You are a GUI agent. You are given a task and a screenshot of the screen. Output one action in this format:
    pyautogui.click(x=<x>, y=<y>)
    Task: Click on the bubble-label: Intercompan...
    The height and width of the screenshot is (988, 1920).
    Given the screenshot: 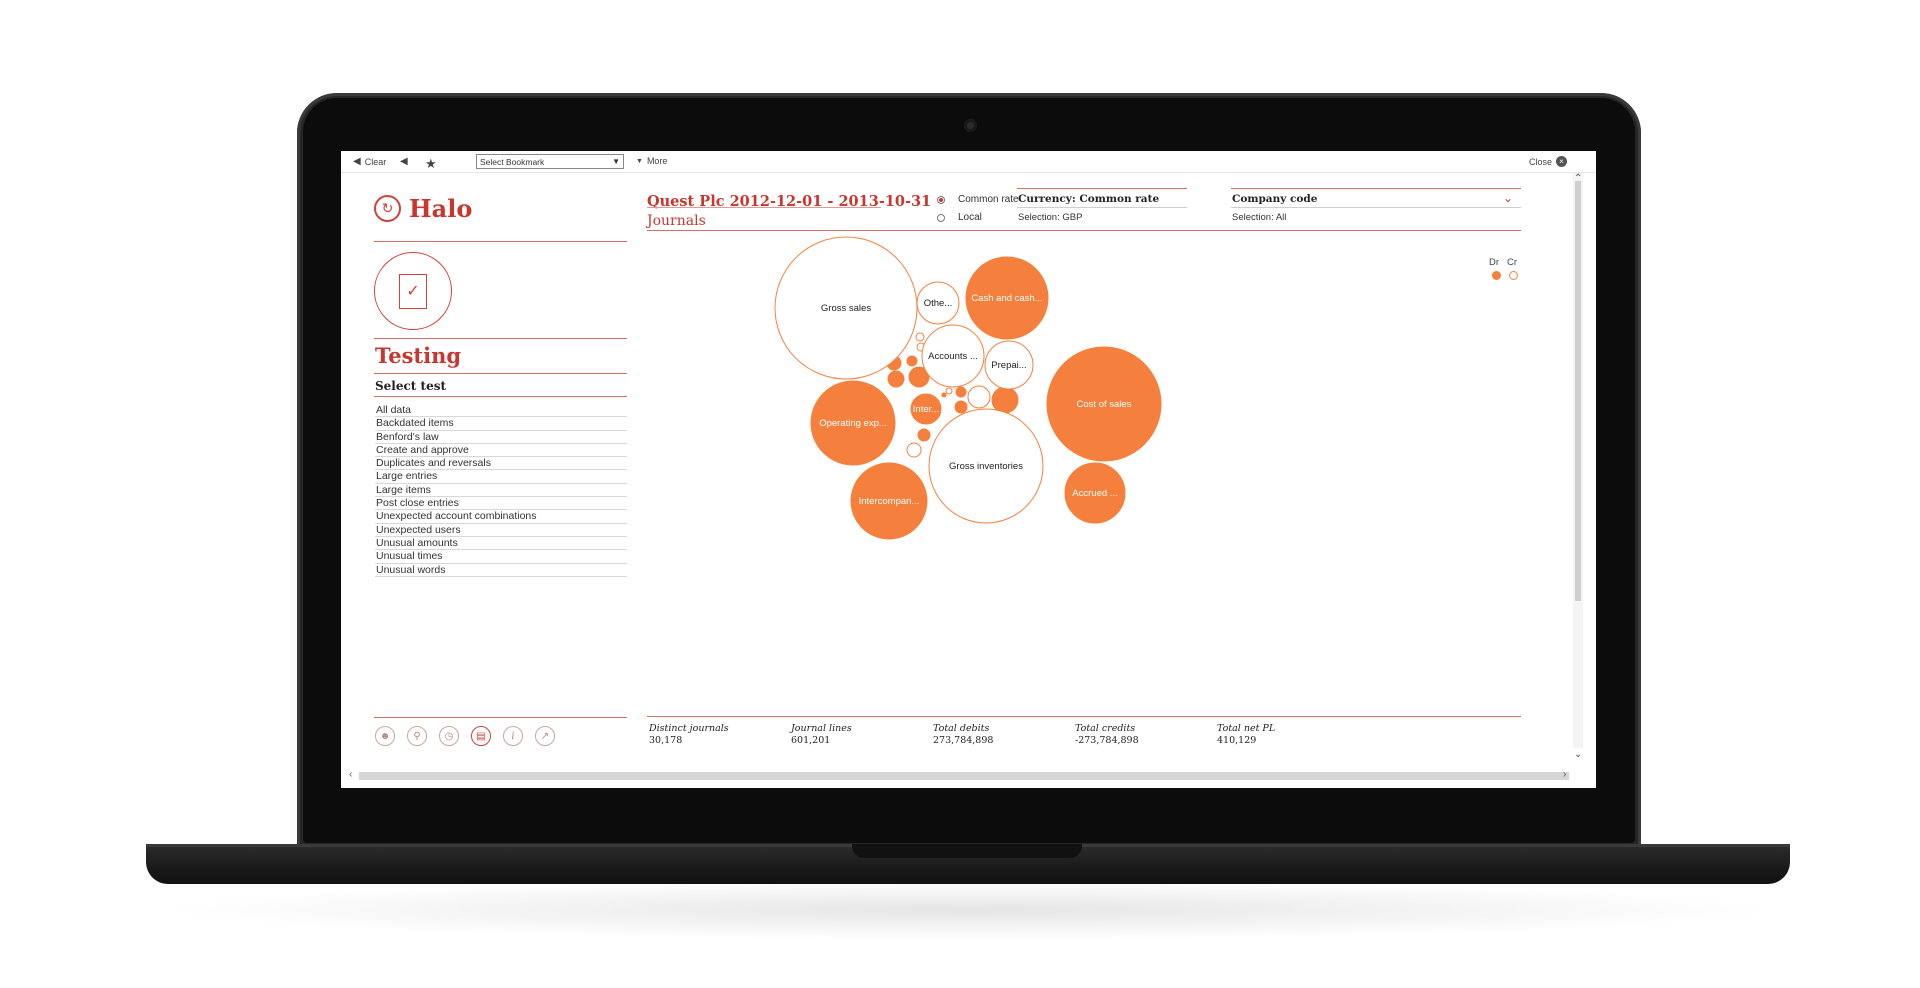 What is the action you would take?
    pyautogui.click(x=889, y=501)
    